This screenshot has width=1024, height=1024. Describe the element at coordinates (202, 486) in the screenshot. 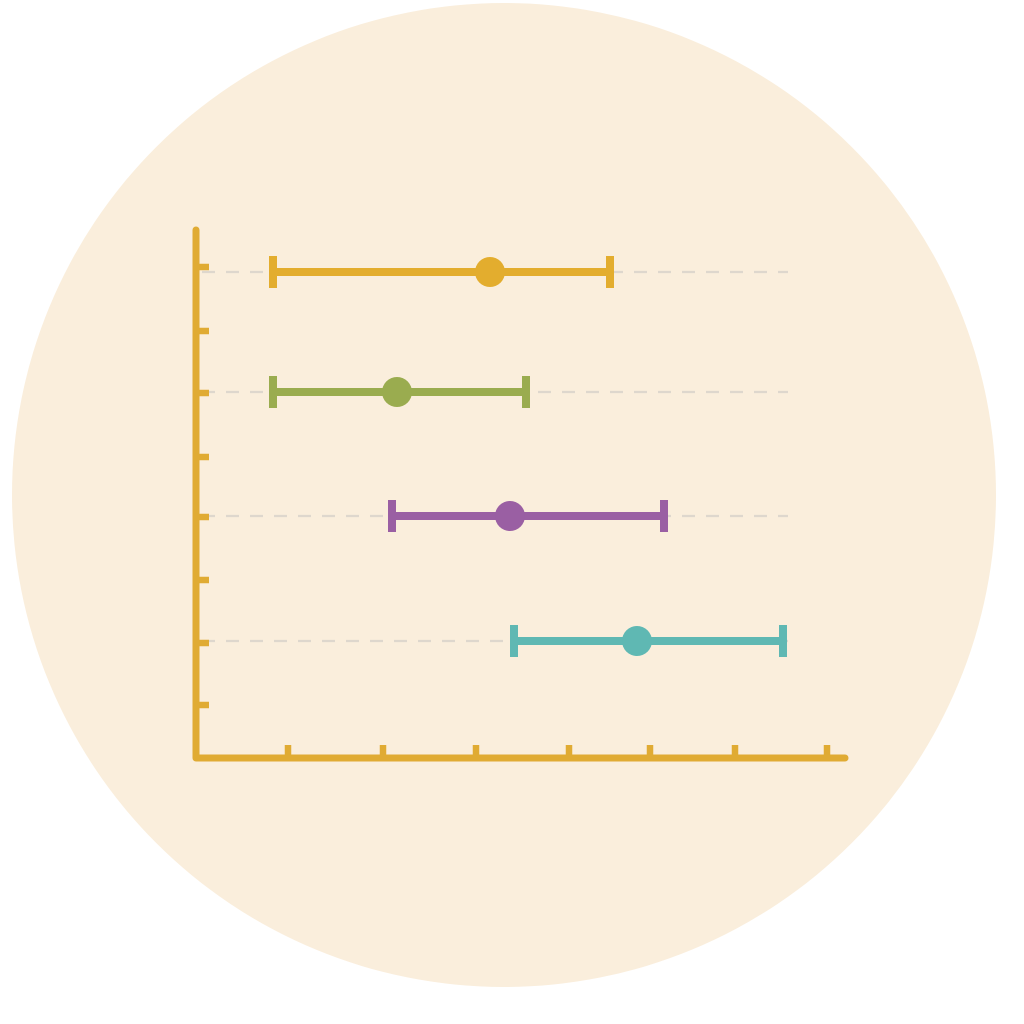

I see `y-axis-ticks` at that location.